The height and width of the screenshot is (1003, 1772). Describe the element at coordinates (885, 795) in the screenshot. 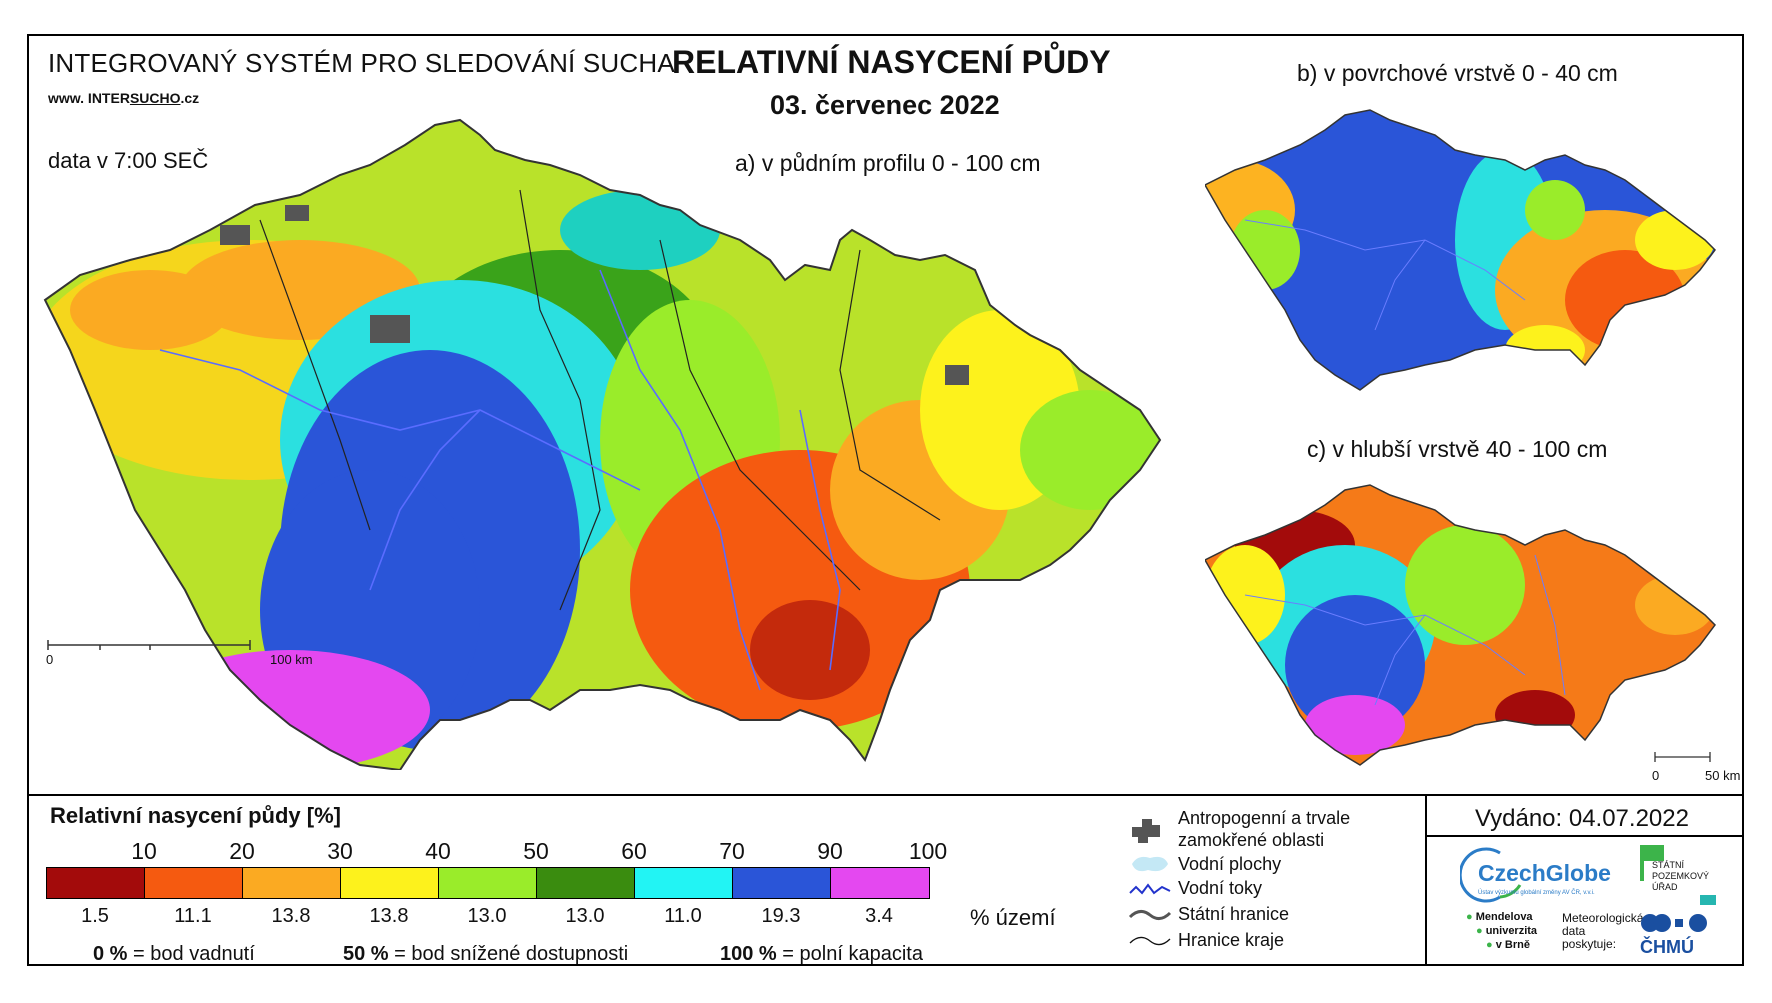

I see `legend-divider` at that location.